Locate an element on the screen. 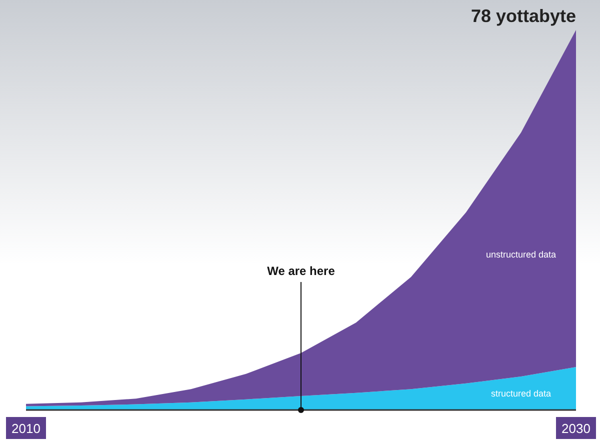 This screenshot has height=442, width=600. x-tick-label: 2010 is located at coordinates (26, 428).